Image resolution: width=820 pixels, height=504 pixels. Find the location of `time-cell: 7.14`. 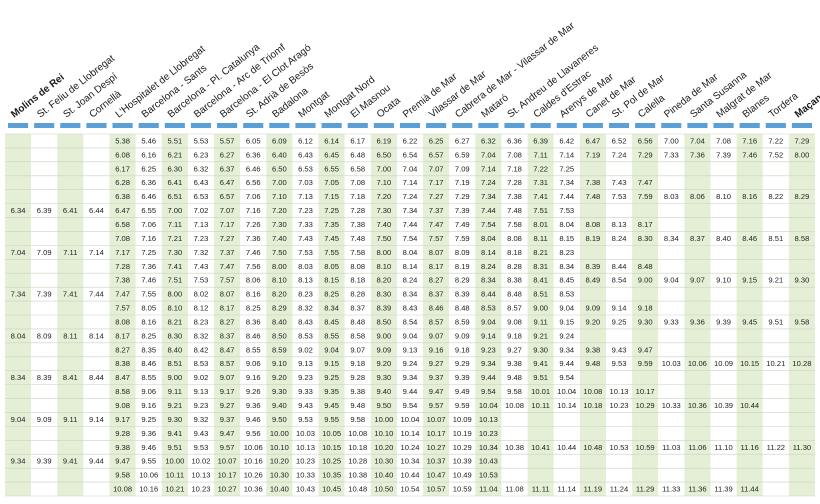

time-cell: 7.14 is located at coordinates (488, 168).